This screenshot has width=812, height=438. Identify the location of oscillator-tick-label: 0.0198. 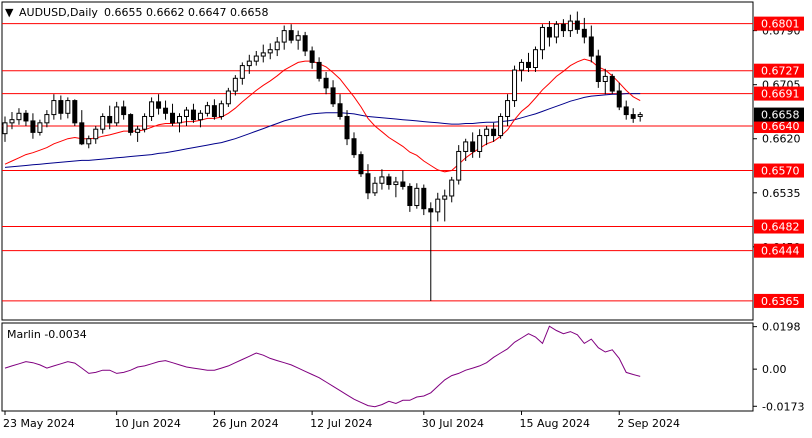
(781, 327).